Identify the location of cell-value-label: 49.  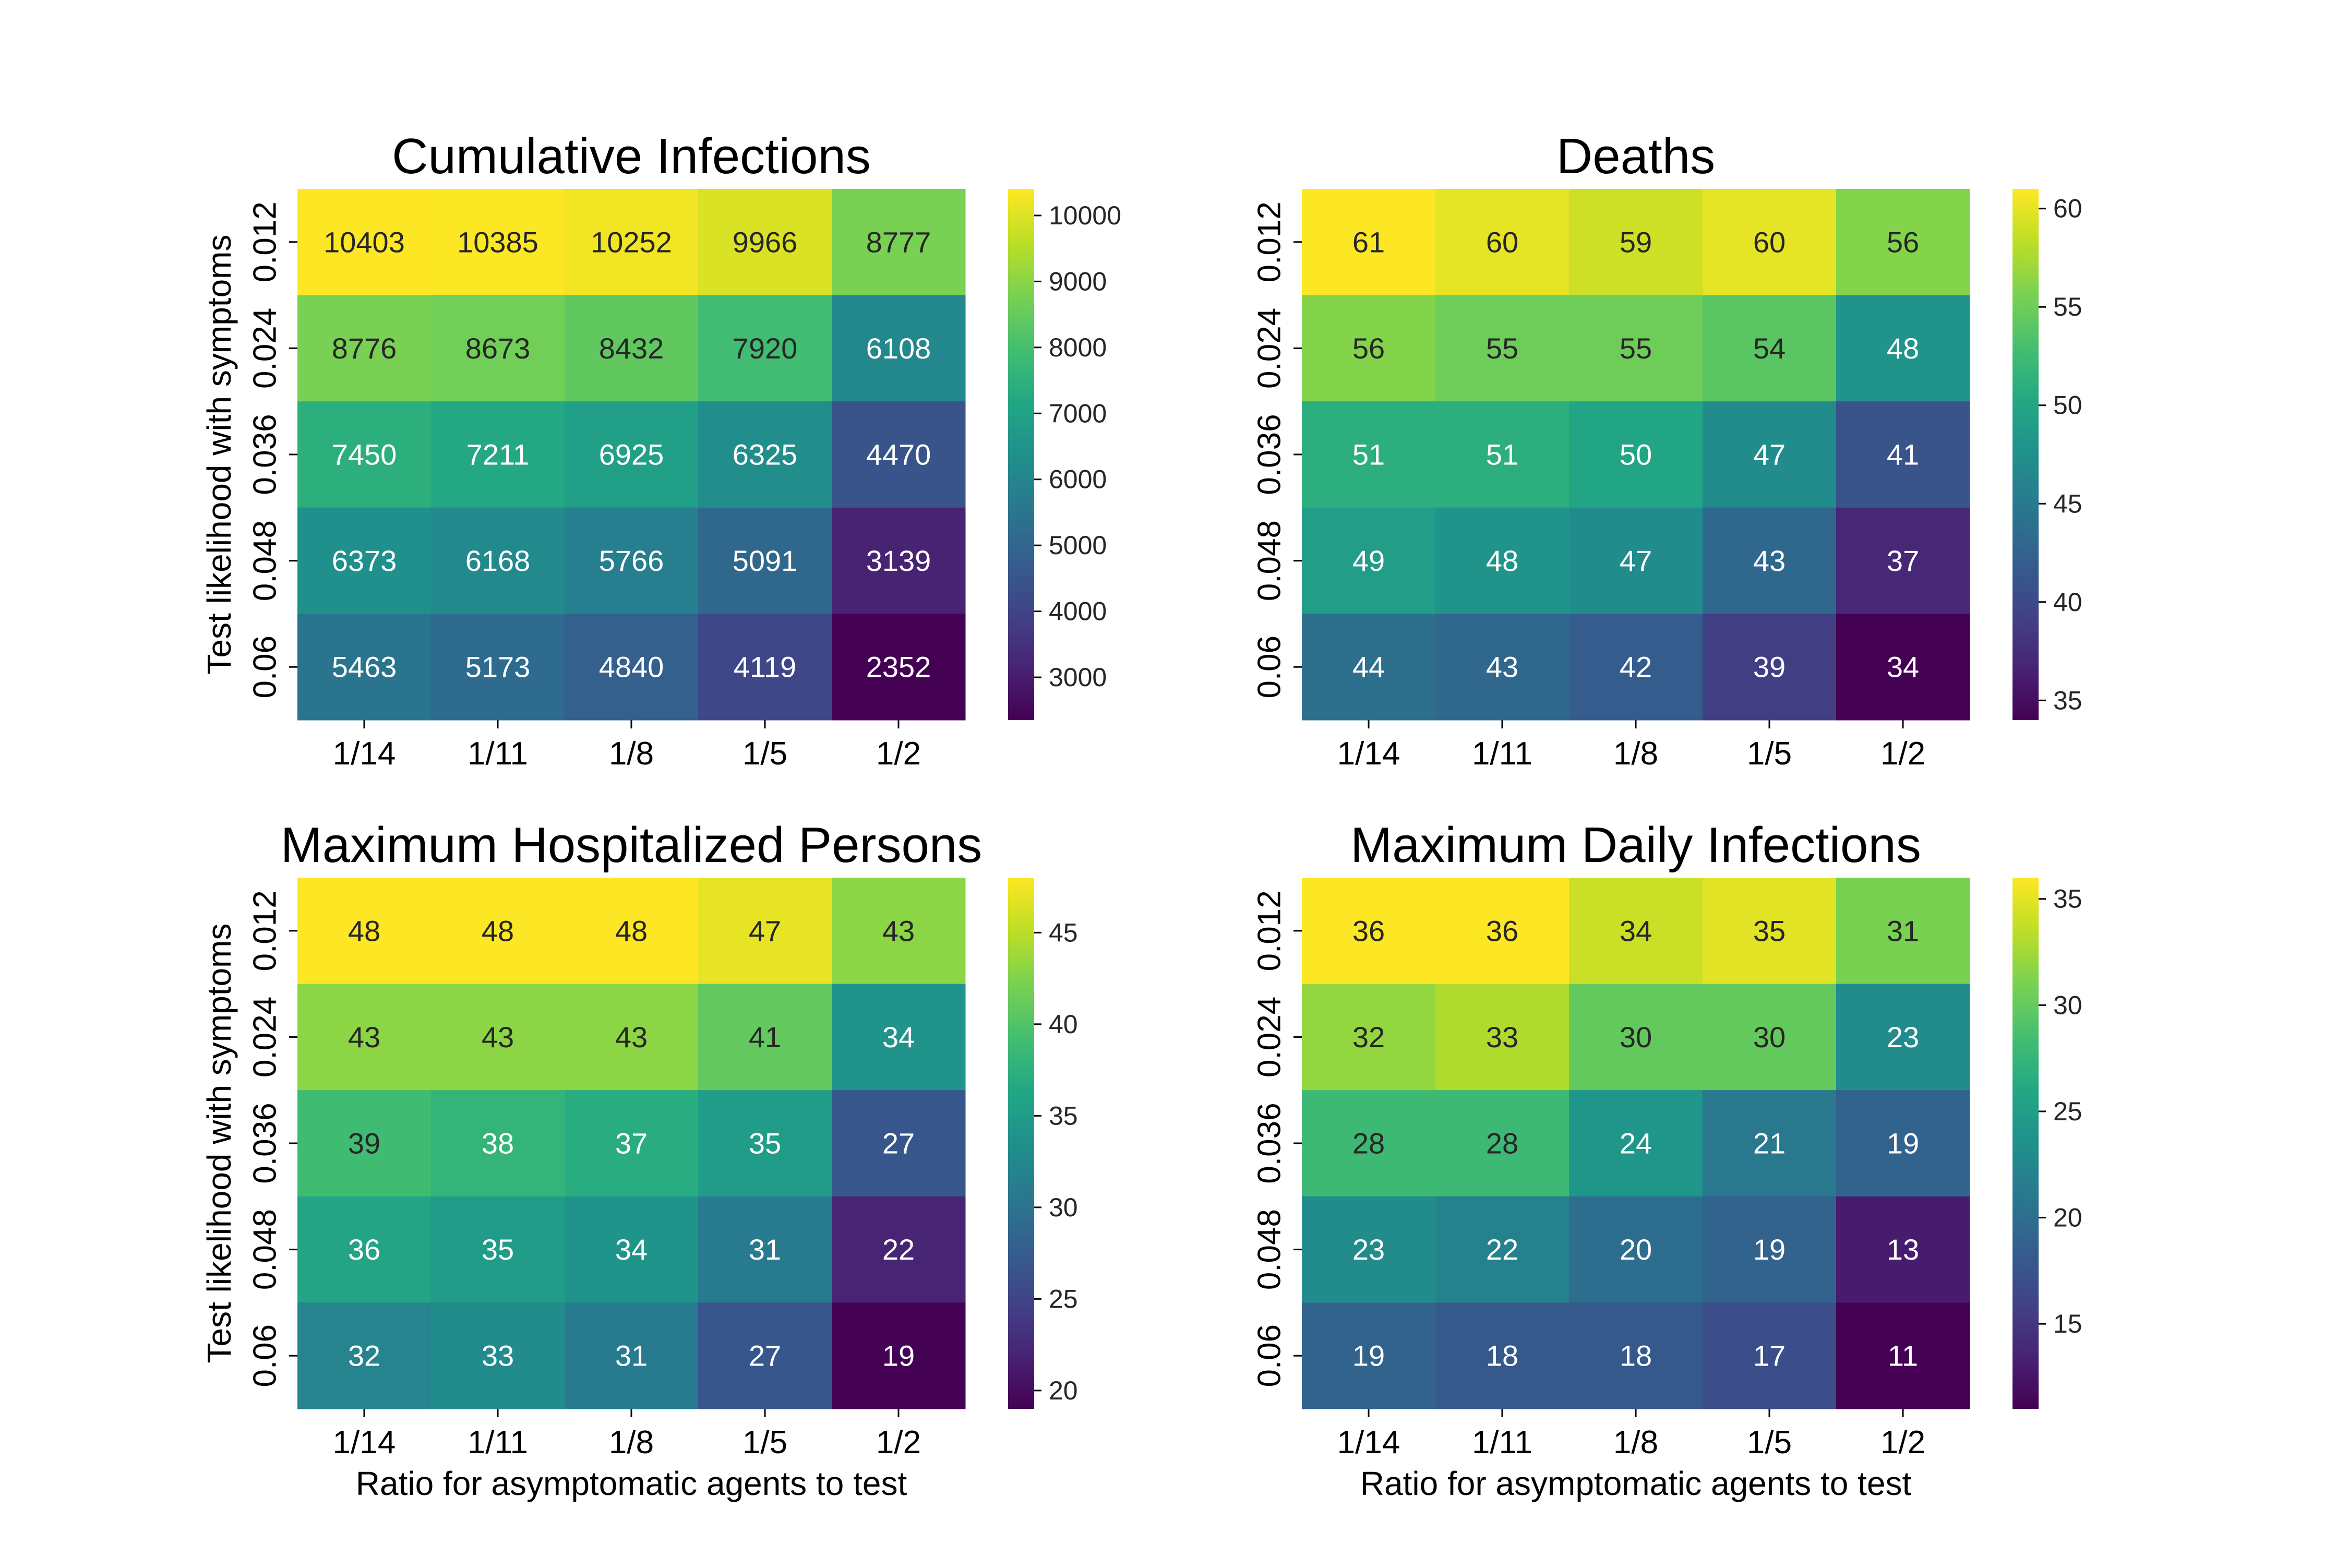
(1368, 560).